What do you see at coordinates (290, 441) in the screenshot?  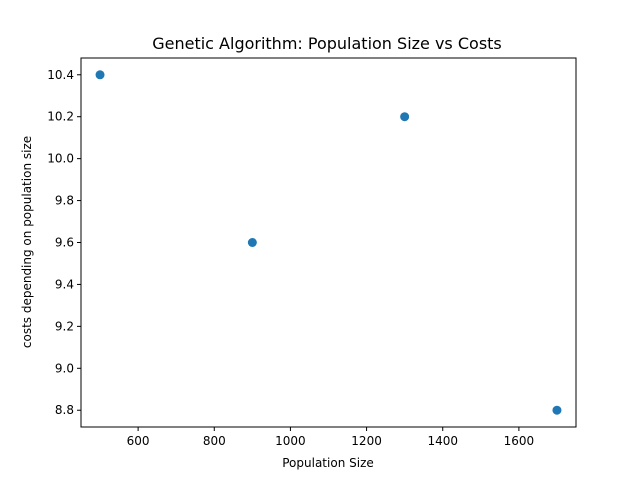 I see `x-tick-label: 1000` at bounding box center [290, 441].